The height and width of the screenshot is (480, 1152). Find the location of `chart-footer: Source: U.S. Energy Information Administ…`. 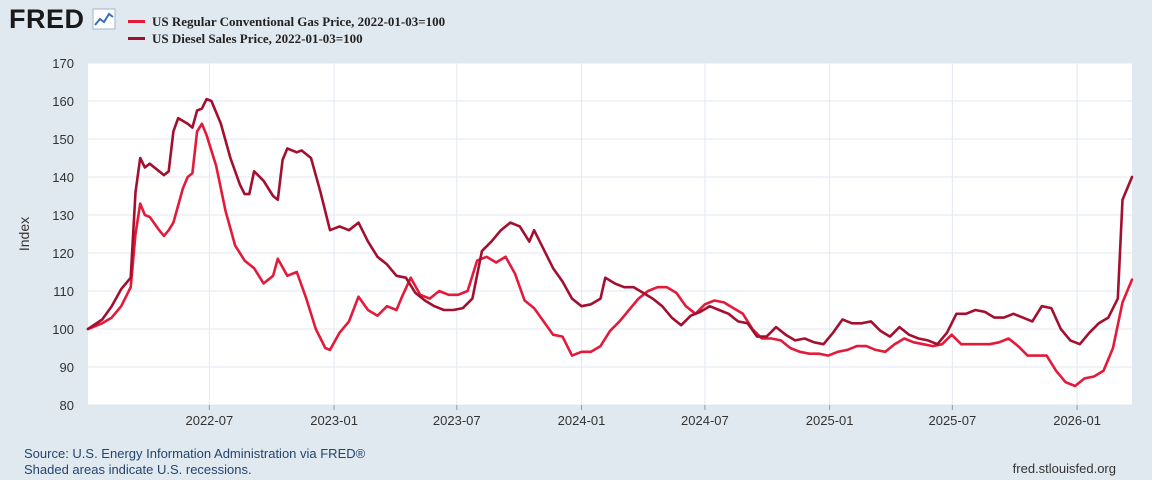

chart-footer: Source: U.S. Energy Information Administ… is located at coordinates (194, 462).